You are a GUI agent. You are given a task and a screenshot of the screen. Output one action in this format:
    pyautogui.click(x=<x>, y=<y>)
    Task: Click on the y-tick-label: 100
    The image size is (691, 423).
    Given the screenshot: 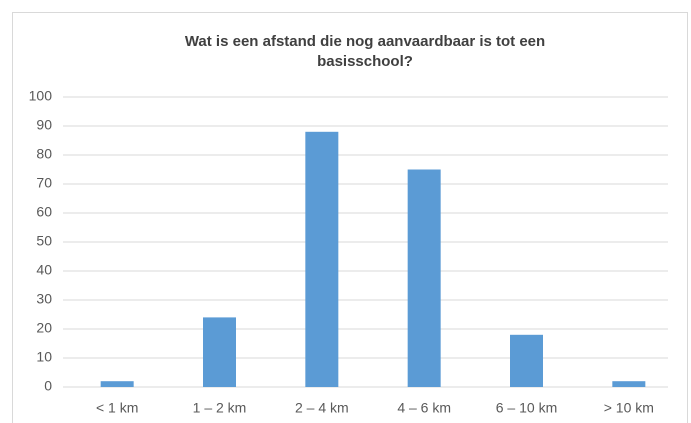 What is the action you would take?
    pyautogui.click(x=41, y=96)
    